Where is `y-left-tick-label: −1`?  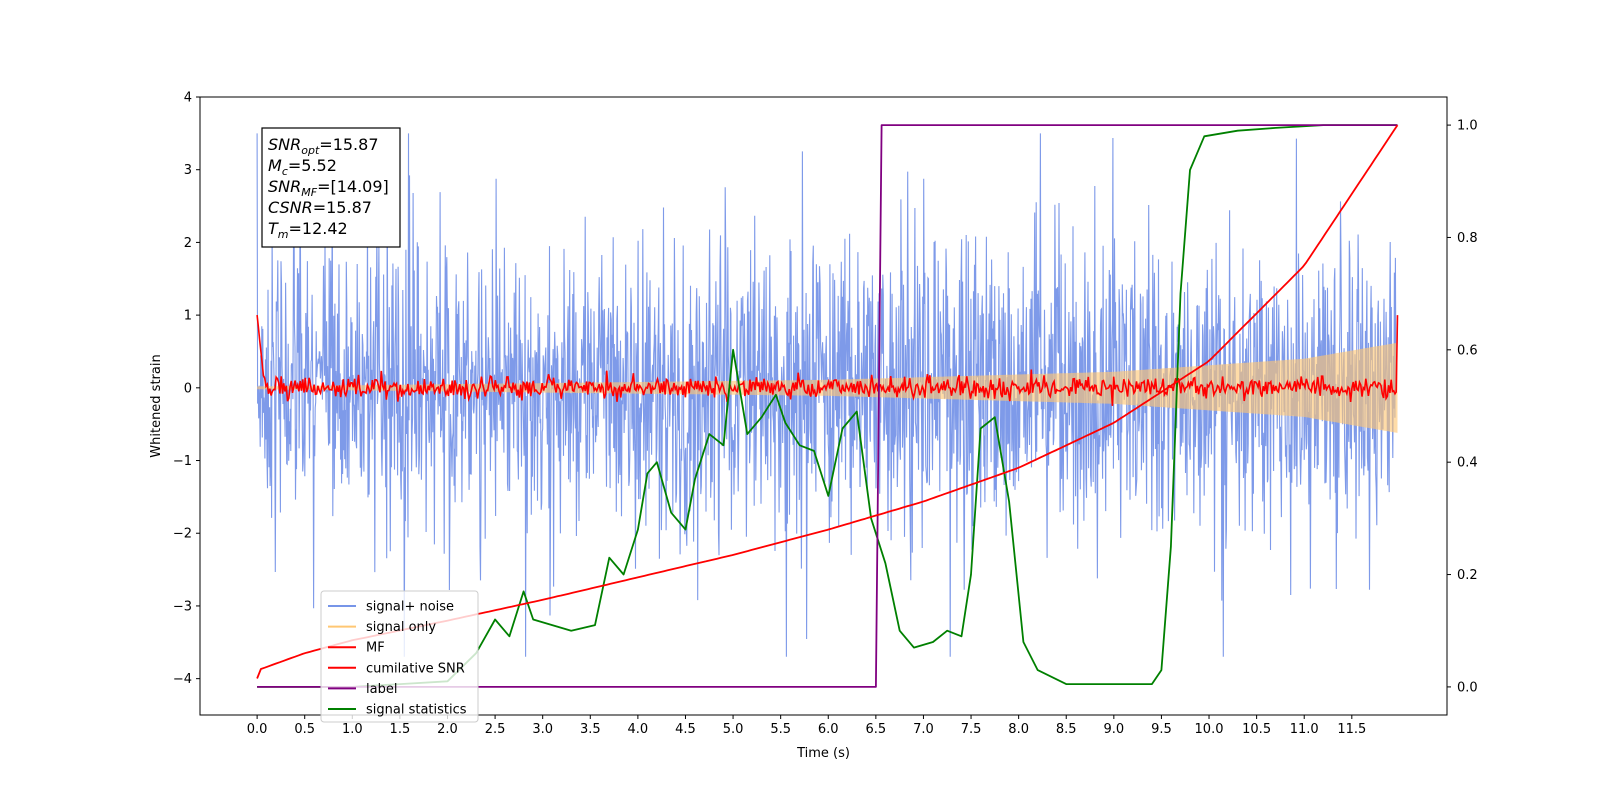
y-left-tick-label: −1 is located at coordinates (182, 461).